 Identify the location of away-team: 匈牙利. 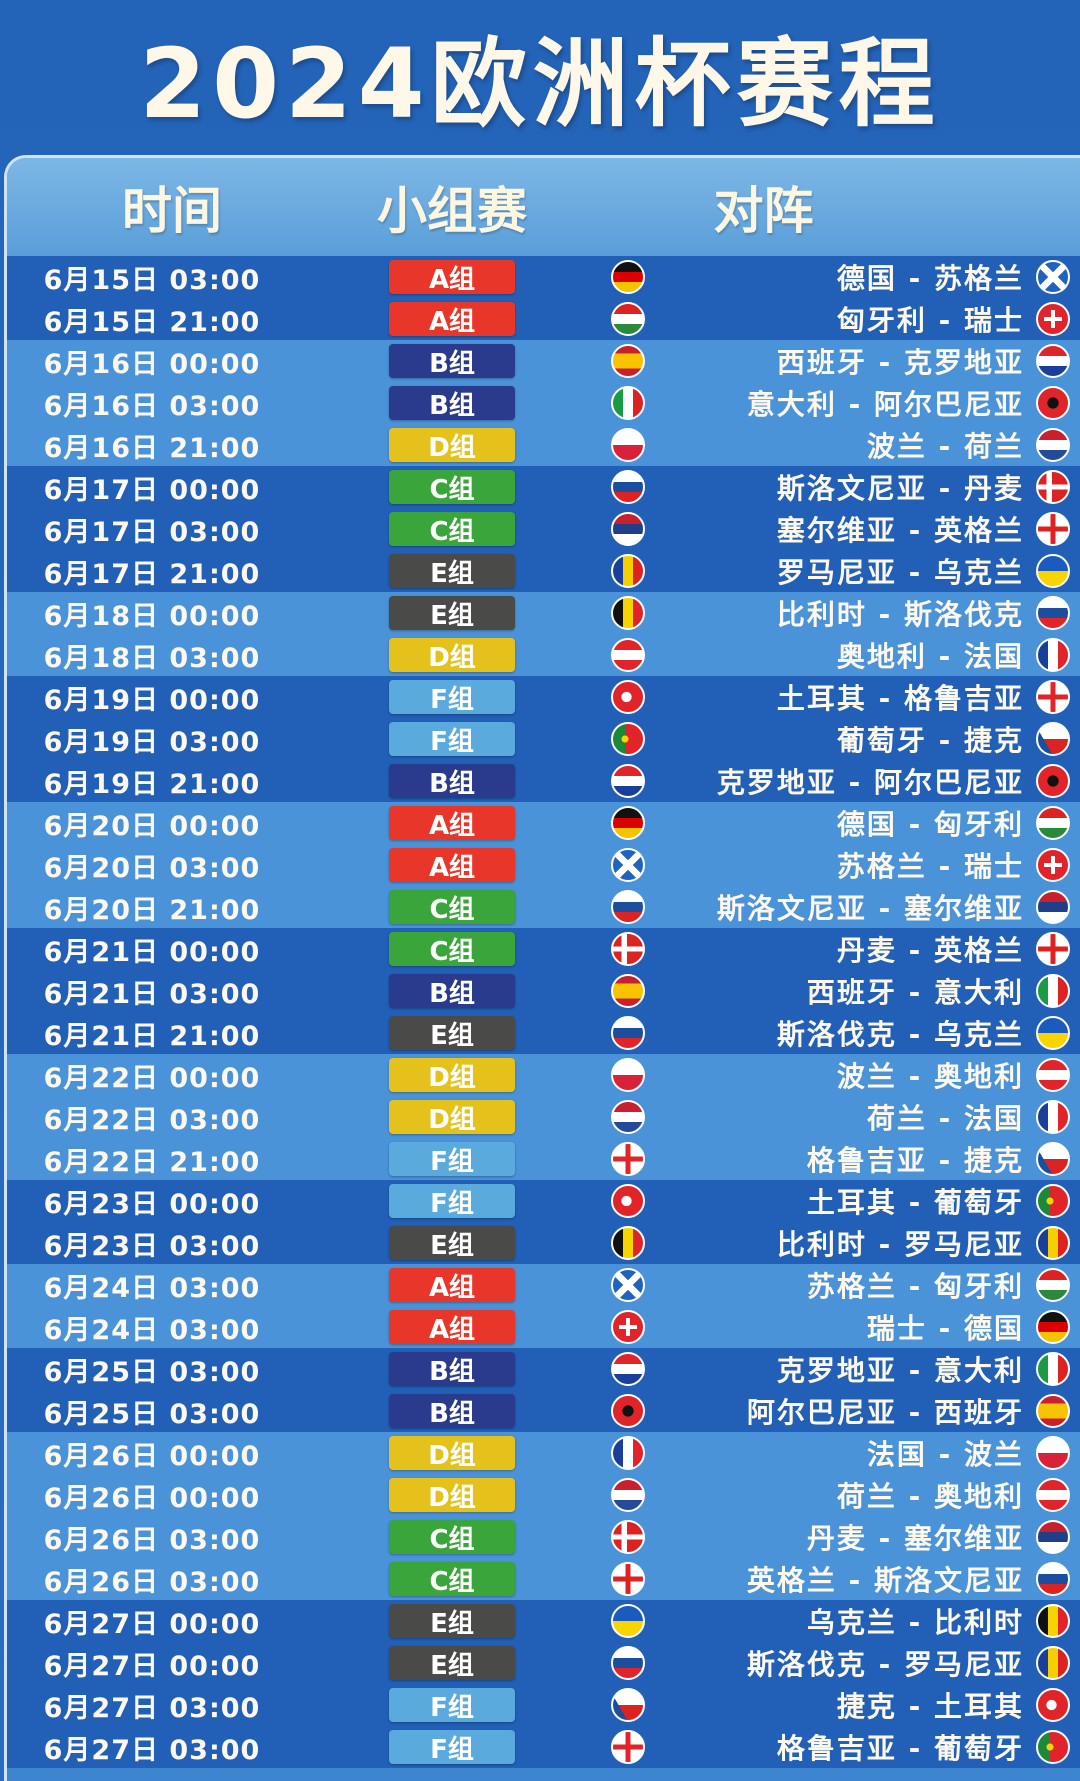
(978, 1286).